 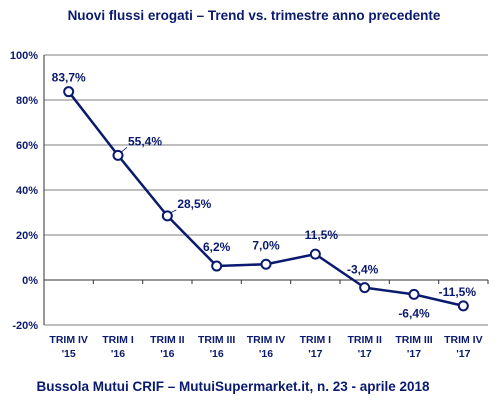 I want to click on y-tick-label: 80%, so click(x=27, y=101).